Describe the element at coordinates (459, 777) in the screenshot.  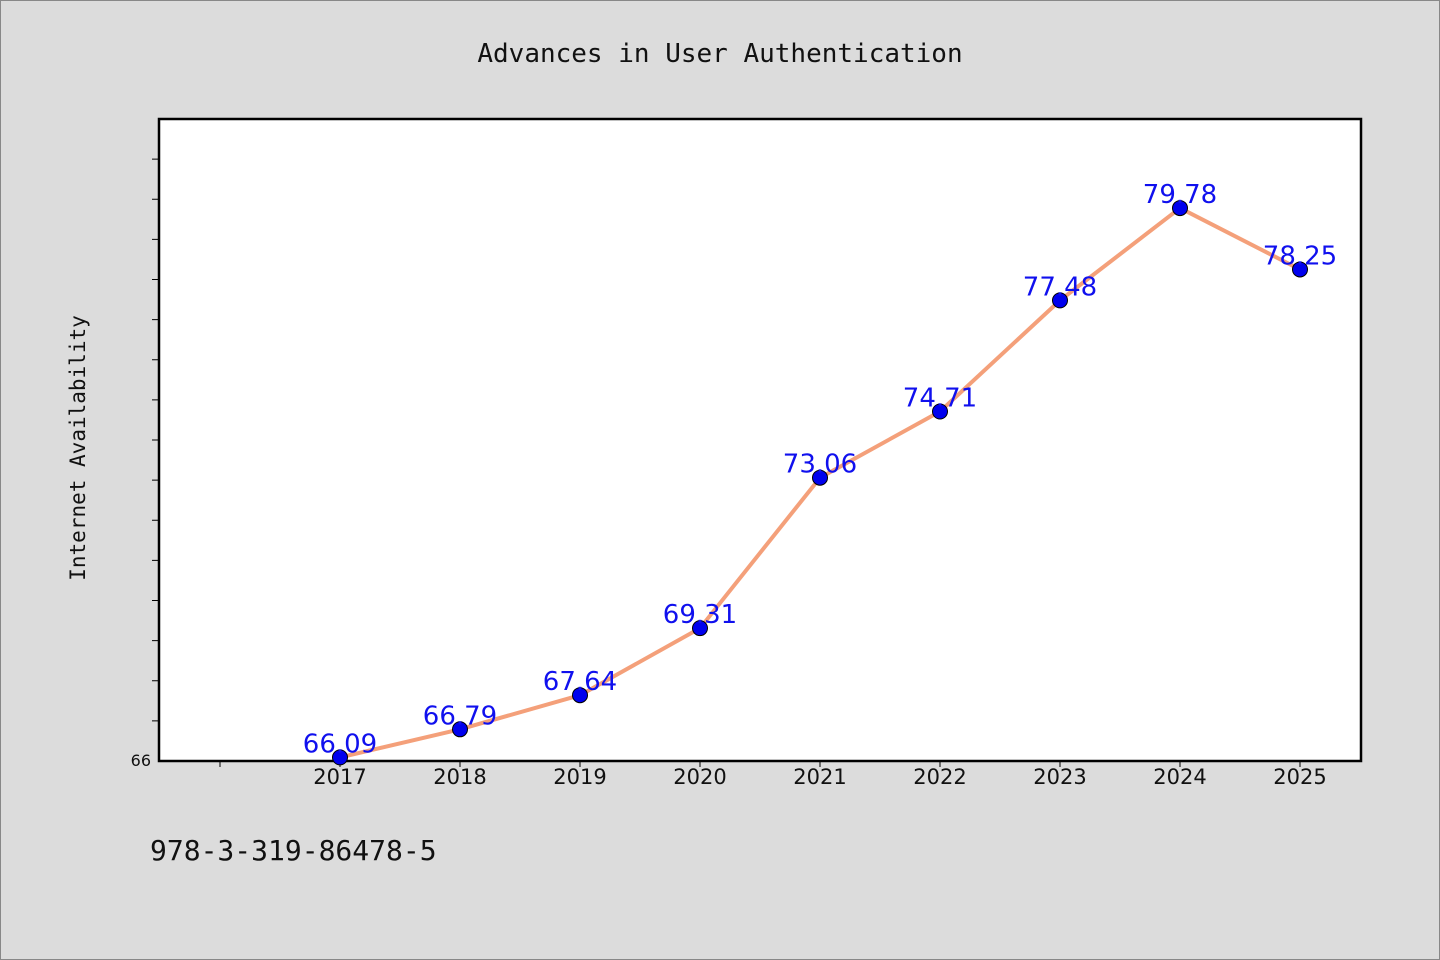
I see `x-tick-label: 2018` at that location.